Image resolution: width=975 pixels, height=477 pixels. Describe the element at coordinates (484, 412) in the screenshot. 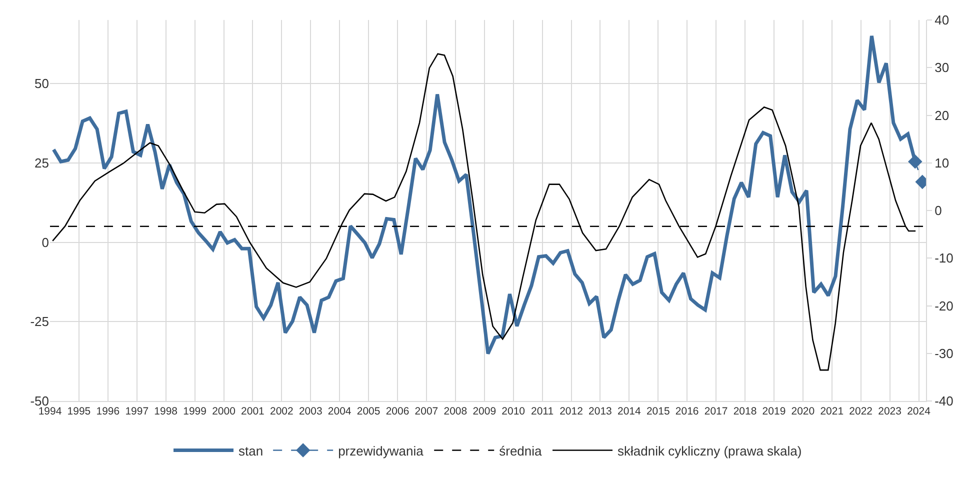

I see `x-tick-label: 2009` at that location.